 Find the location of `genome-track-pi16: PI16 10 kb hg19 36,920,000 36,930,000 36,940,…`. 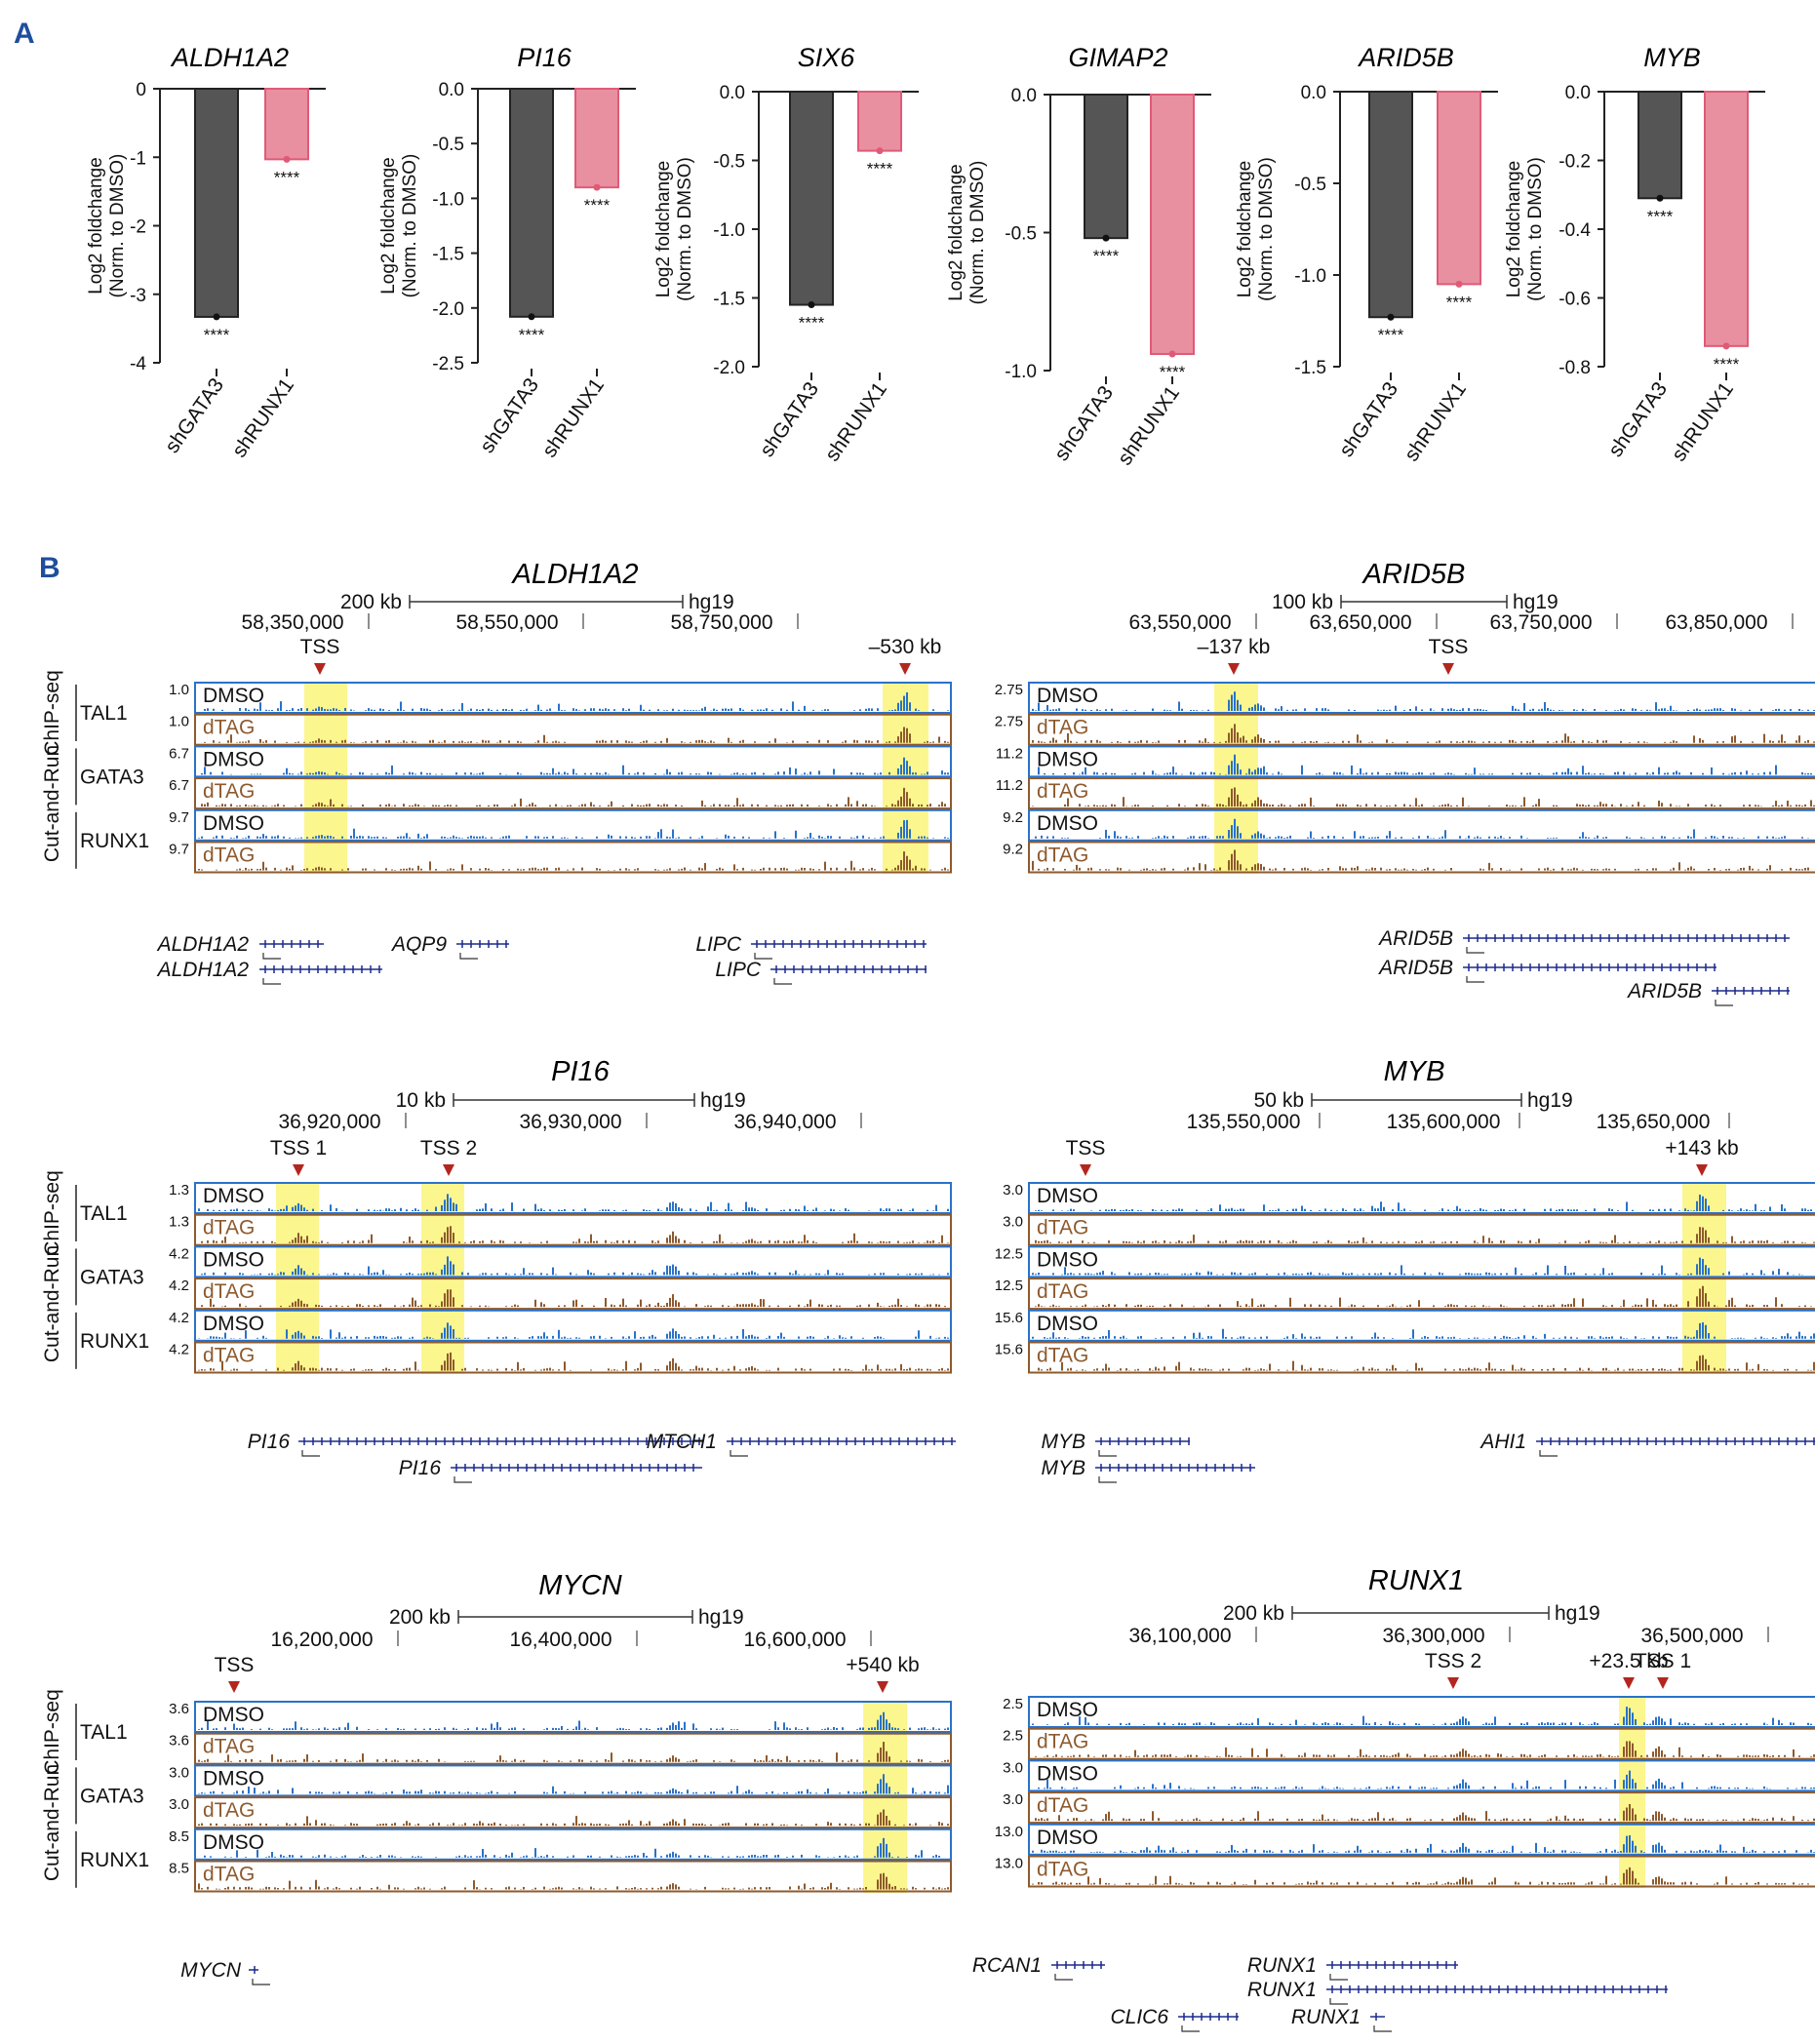

genome-track-pi16: PI16 10 kb hg19 36,920,000 36,930,000 36,940,… is located at coordinates (498, 1269).